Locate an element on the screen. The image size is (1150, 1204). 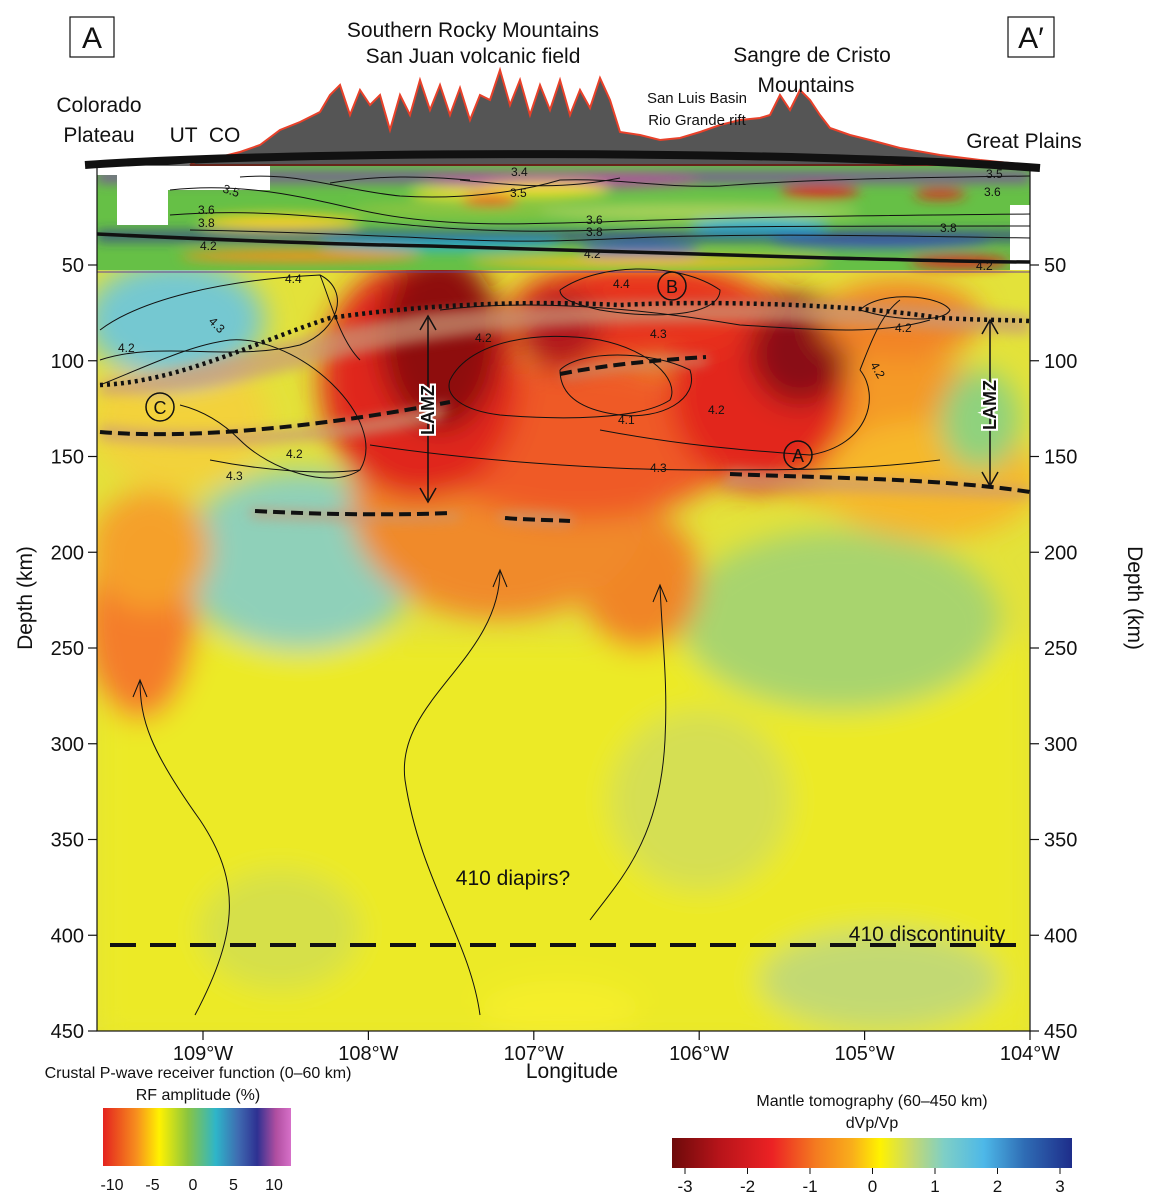
diapirs-label: 410 diapirs? is located at coordinates (513, 878).